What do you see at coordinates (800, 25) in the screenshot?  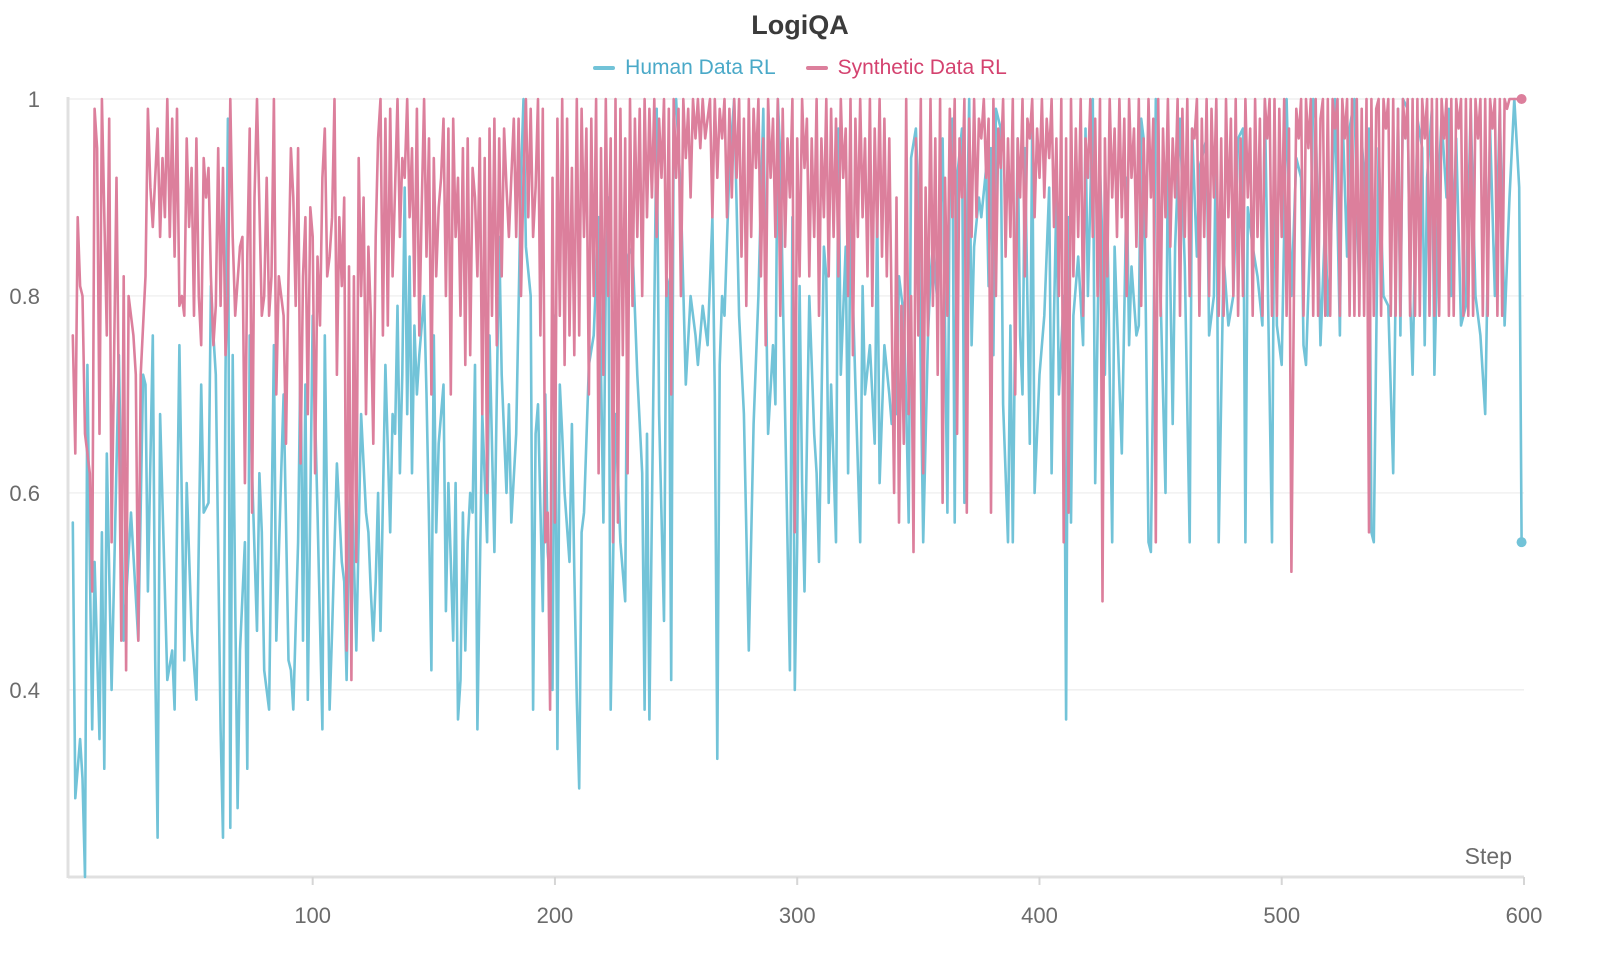 I see `chart-title: LogiQA` at bounding box center [800, 25].